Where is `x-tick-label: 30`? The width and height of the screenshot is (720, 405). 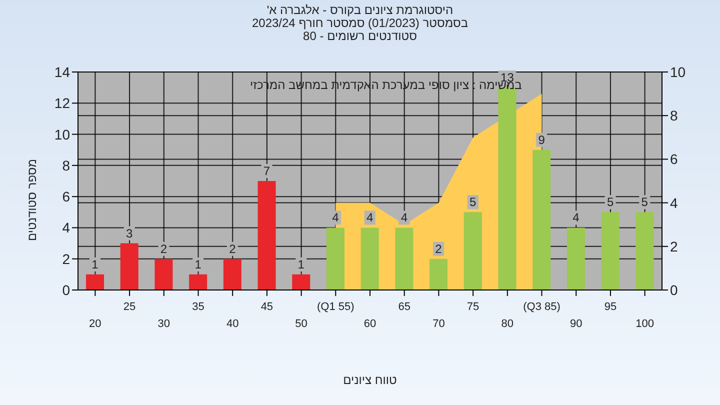 x-tick-label: 30 is located at coordinates (164, 324).